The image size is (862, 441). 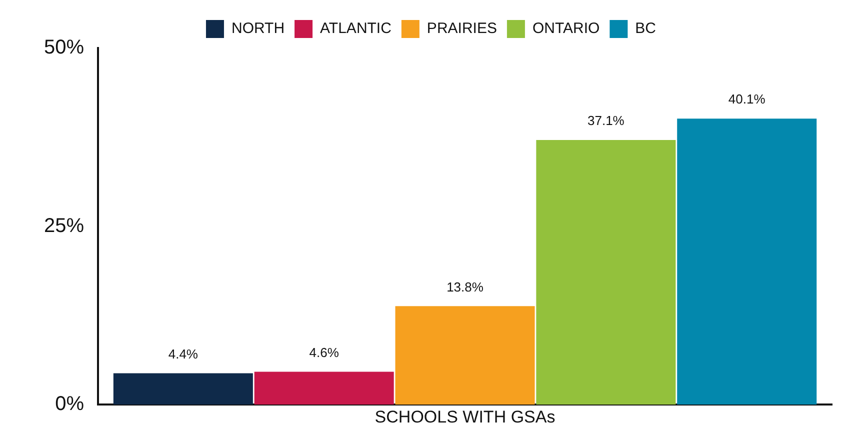 What do you see at coordinates (747, 99) in the screenshot?
I see `data-label: 40.1%` at bounding box center [747, 99].